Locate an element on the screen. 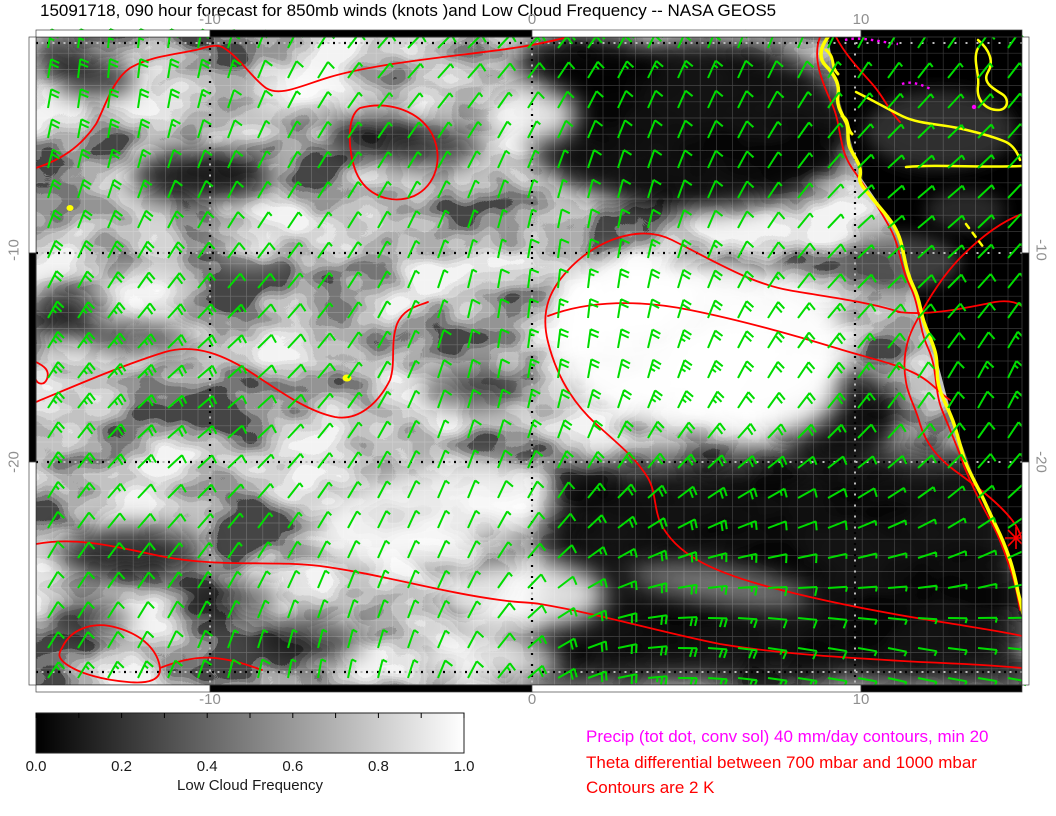 This screenshot has height=816, width=1056. axis-tick-top: 10 is located at coordinates (861, 19).